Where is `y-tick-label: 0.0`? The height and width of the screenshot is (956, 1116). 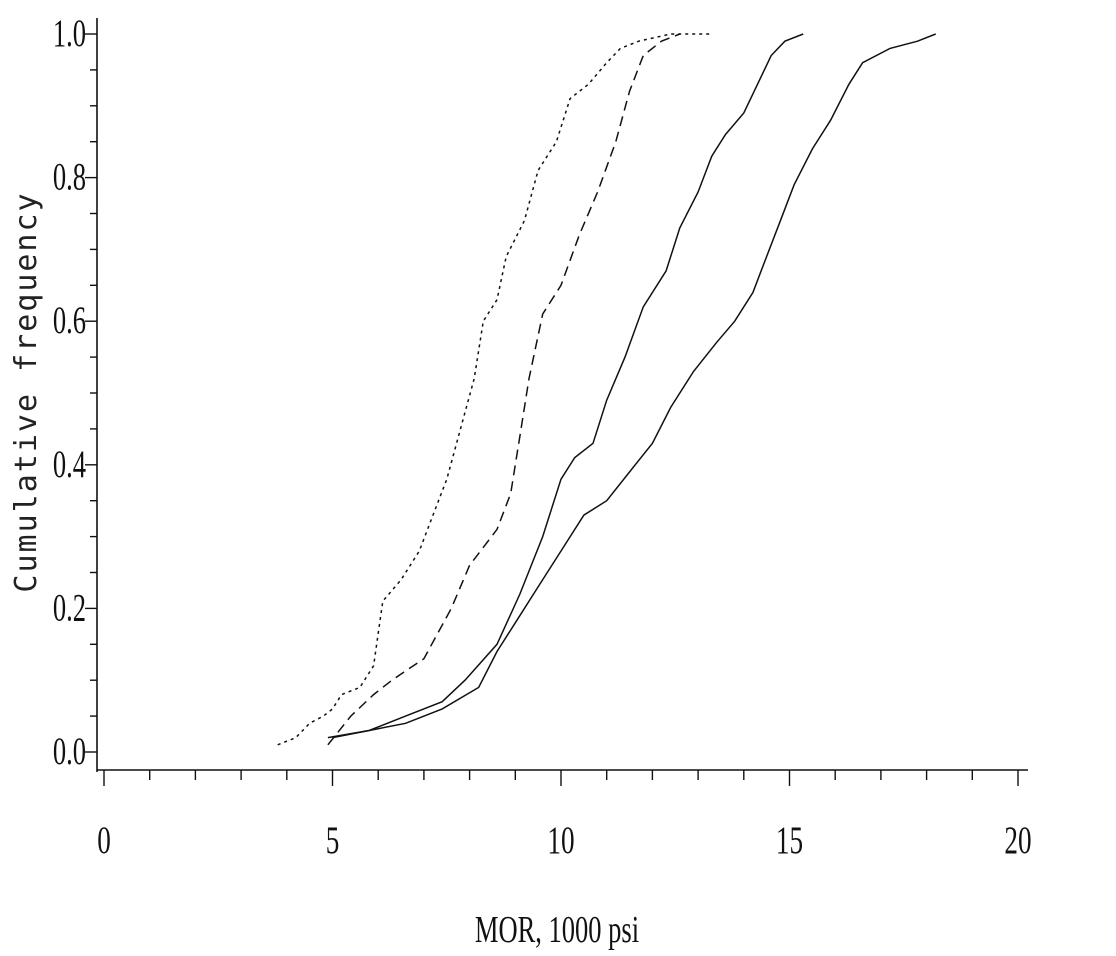
y-tick-label: 0.0 is located at coordinates (69, 751).